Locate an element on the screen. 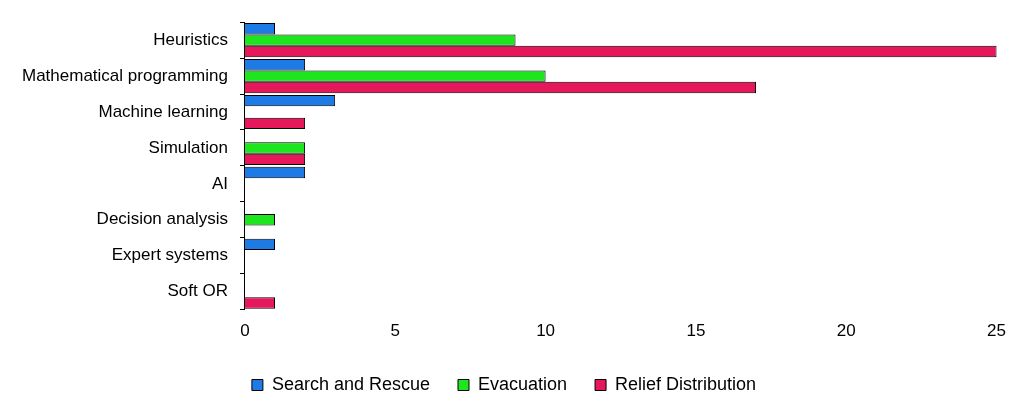 This screenshot has height=408, width=1012. x-tick-label: 10 is located at coordinates (546, 331).